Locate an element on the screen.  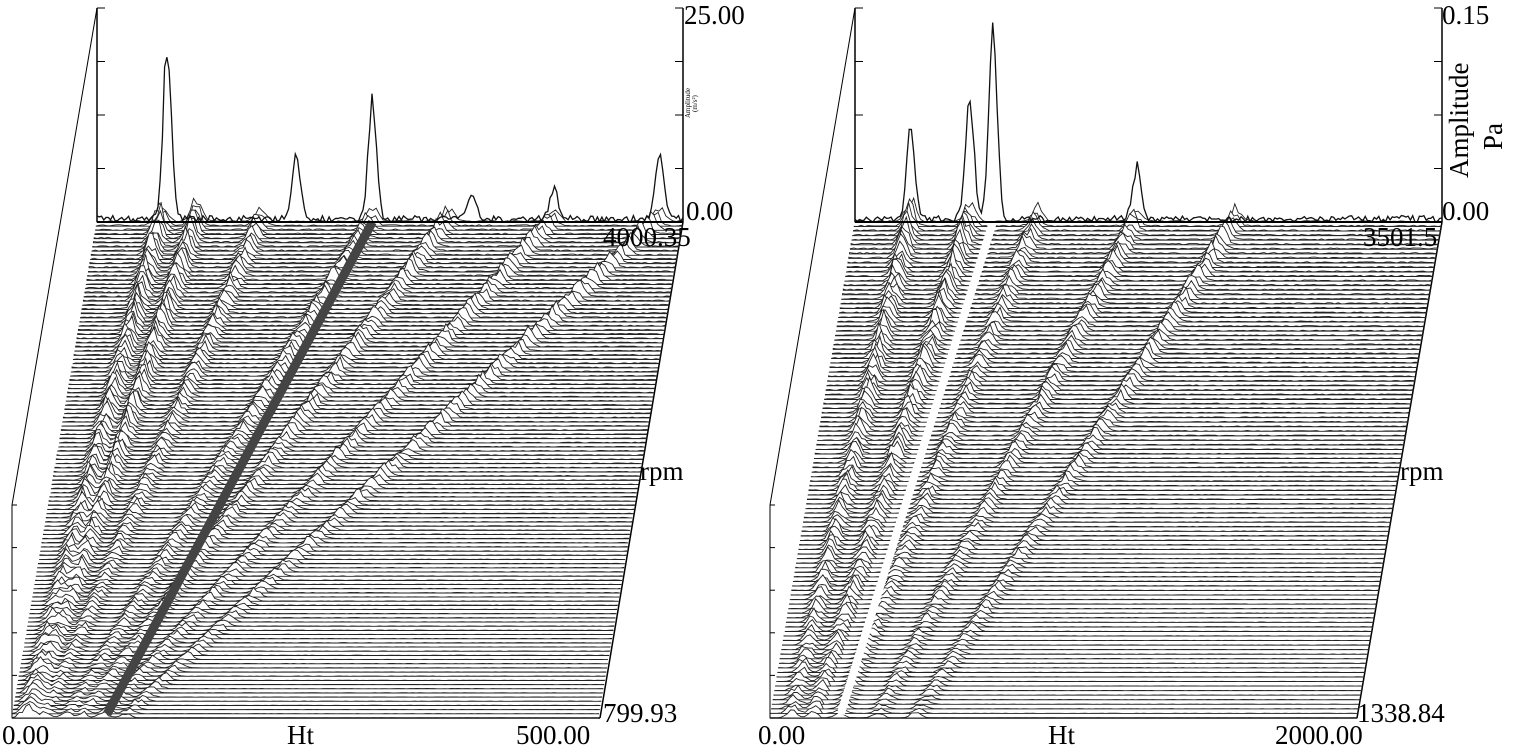
left-x-max-label: 500.00 is located at coordinates (553, 735).